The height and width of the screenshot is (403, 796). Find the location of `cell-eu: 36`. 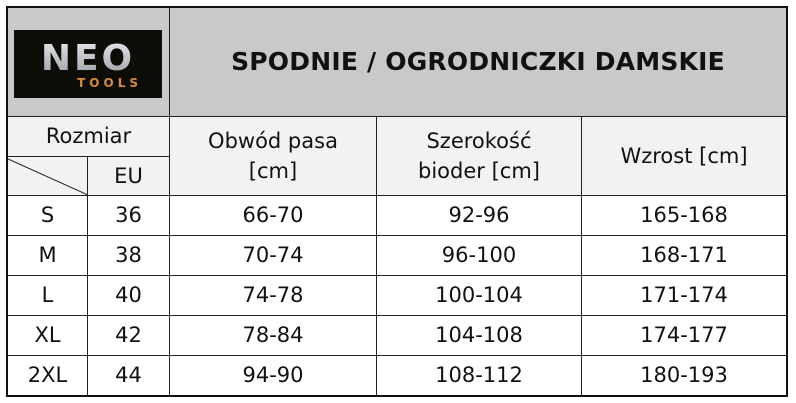

cell-eu: 36 is located at coordinates (129, 216).